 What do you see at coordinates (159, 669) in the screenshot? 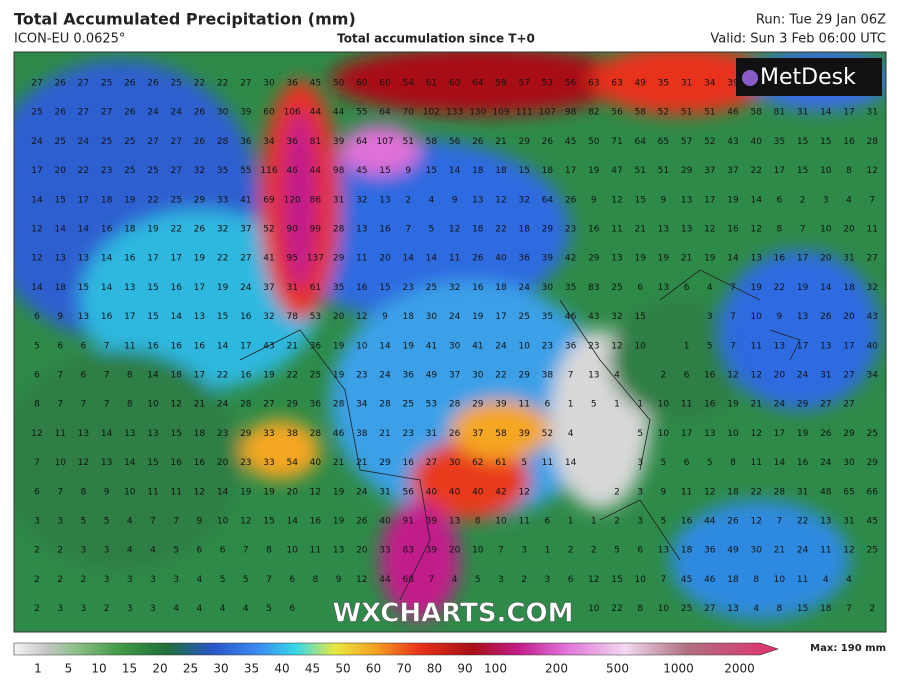
I see `colorbar-label: 20` at bounding box center [159, 669].